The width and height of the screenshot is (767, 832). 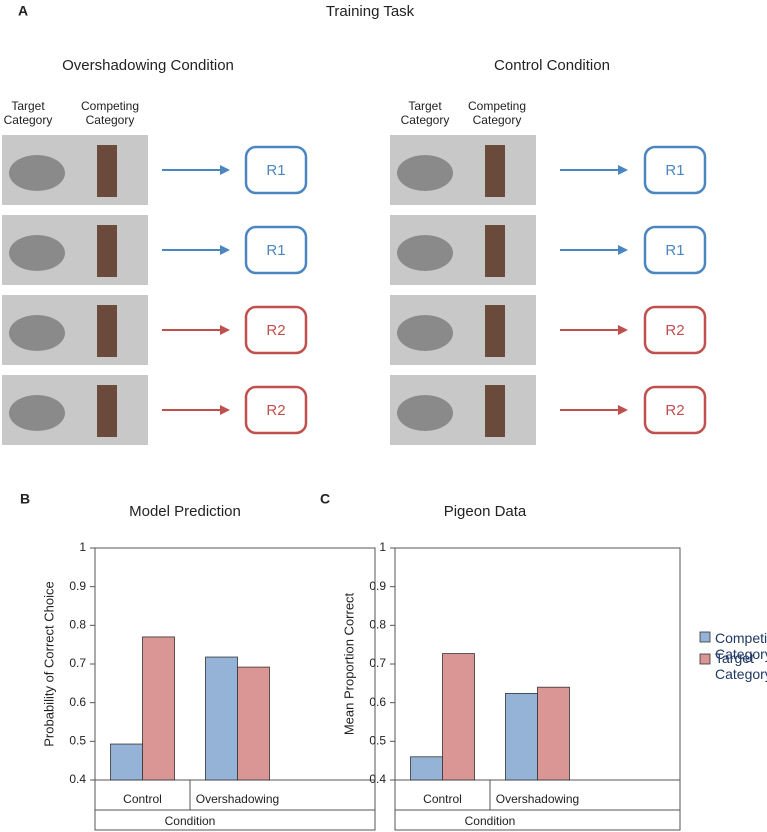 I want to click on panel-label: A, so click(x=23, y=11).